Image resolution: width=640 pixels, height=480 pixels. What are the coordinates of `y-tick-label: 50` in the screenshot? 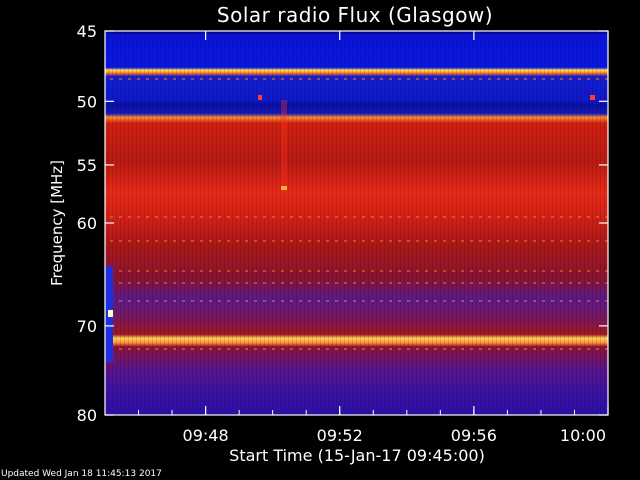 It's located at (87, 101).